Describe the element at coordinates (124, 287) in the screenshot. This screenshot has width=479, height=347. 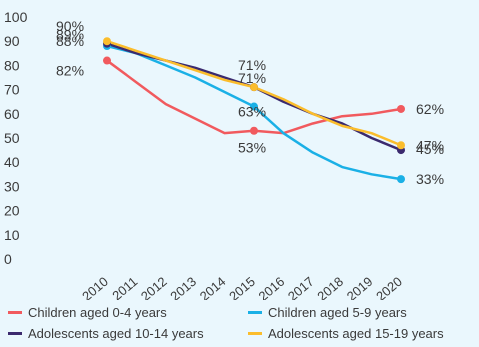
I see `x-tick-label: 2011` at that location.